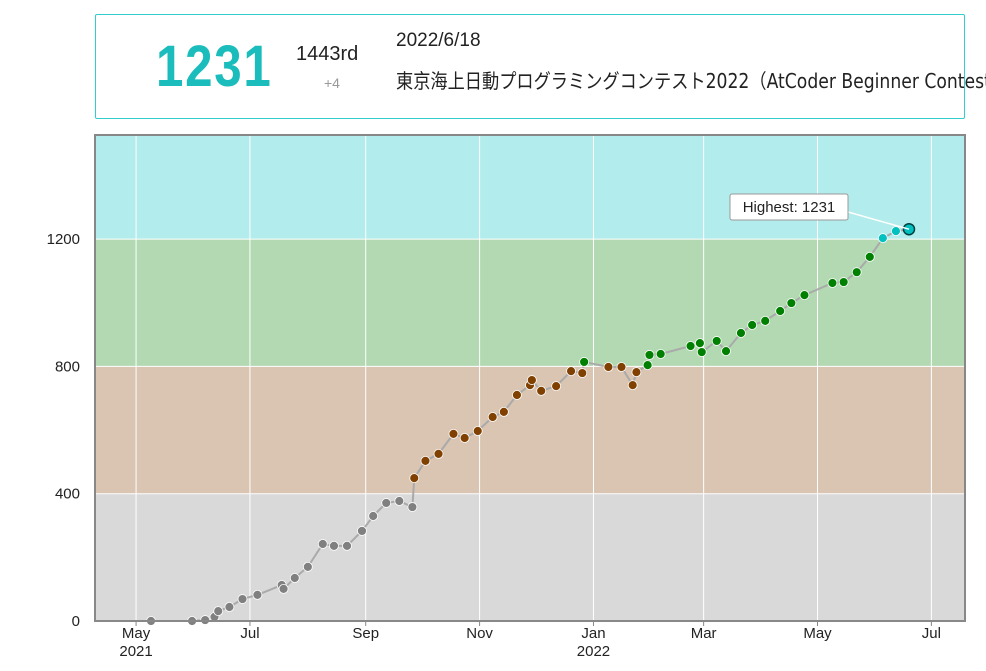 This screenshot has width=986, height=671. I want to click on y-tick-label: 400, so click(67, 494).